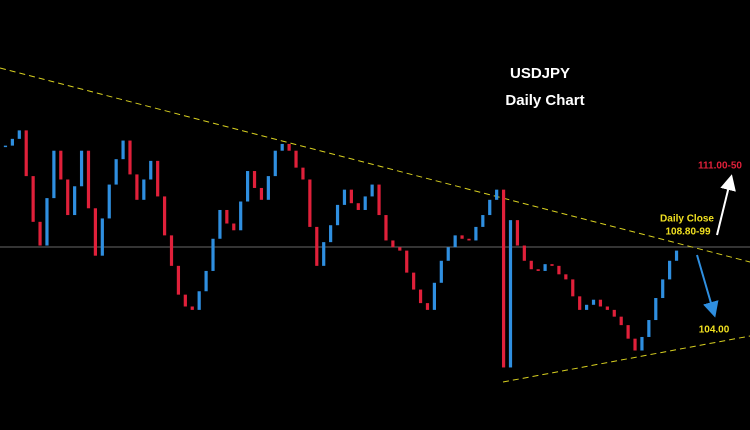 The image size is (750, 430). I want to click on support-trendline, so click(626, 359).